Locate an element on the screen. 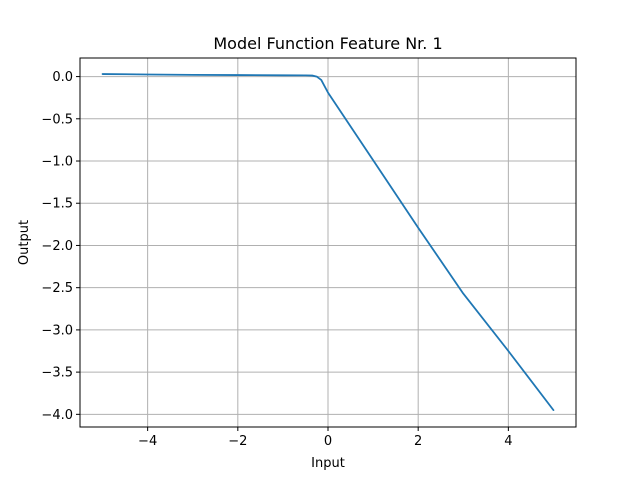  x-tick-label: 2 is located at coordinates (418, 441).